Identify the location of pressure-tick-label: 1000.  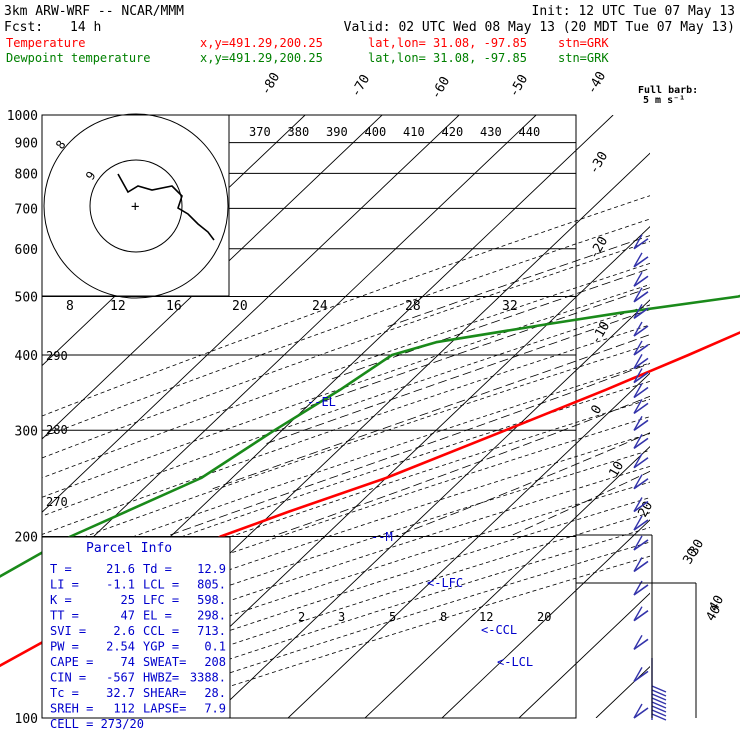
(22, 116).